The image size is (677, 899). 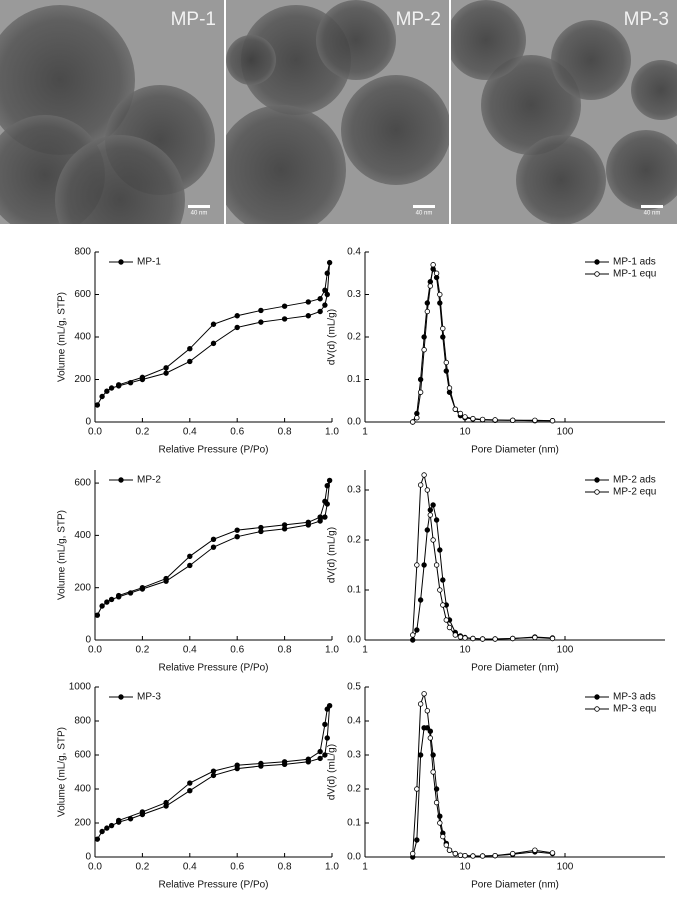 I want to click on tem-panel: MP-1 40 nm, so click(x=112, y=112).